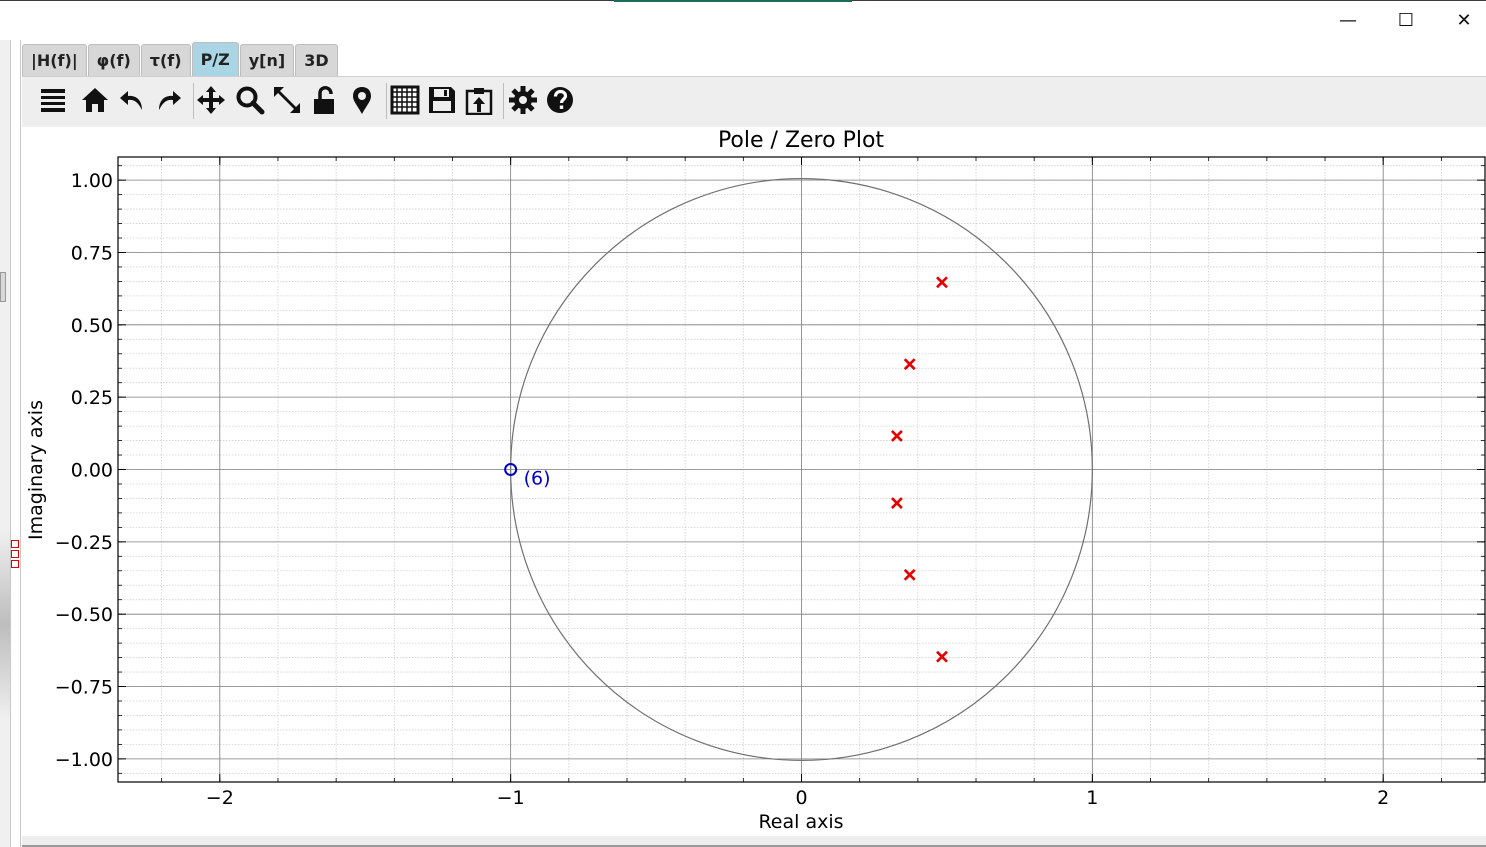 This screenshot has height=847, width=1486. What do you see at coordinates (132, 100) in the screenshot?
I see `undo-icon` at bounding box center [132, 100].